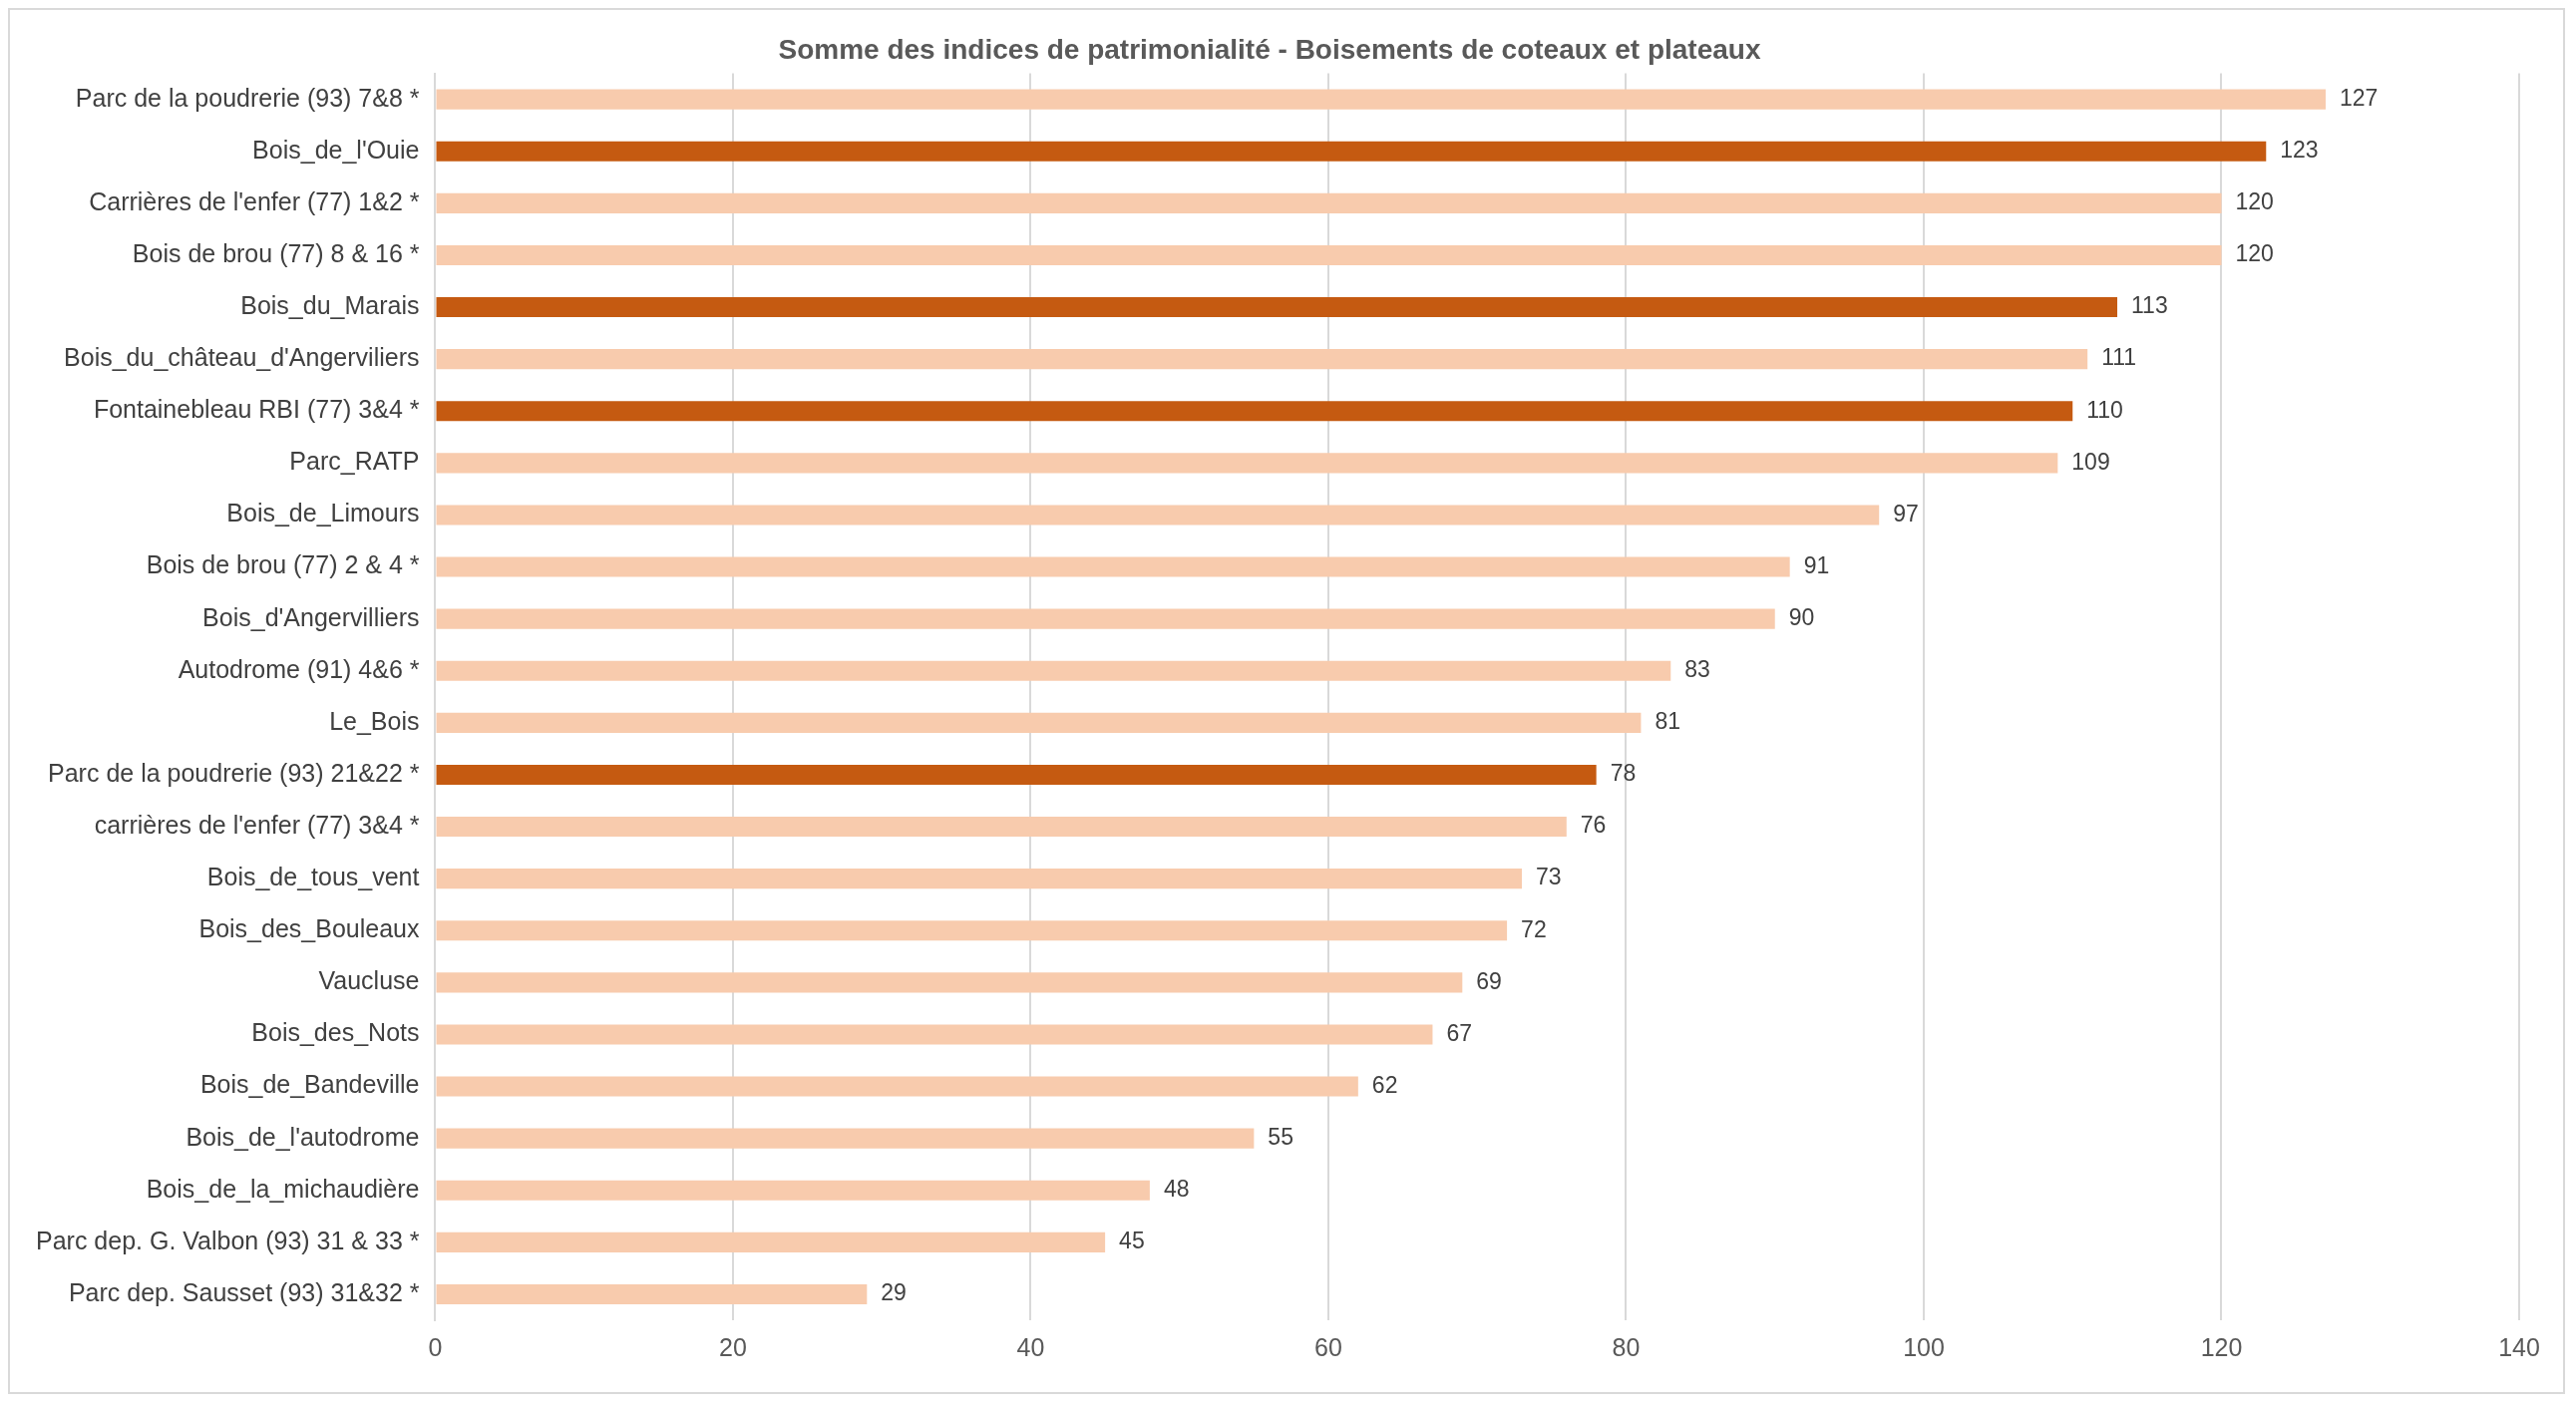  What do you see at coordinates (733, 1346) in the screenshot?
I see `x-tick-label: 20` at bounding box center [733, 1346].